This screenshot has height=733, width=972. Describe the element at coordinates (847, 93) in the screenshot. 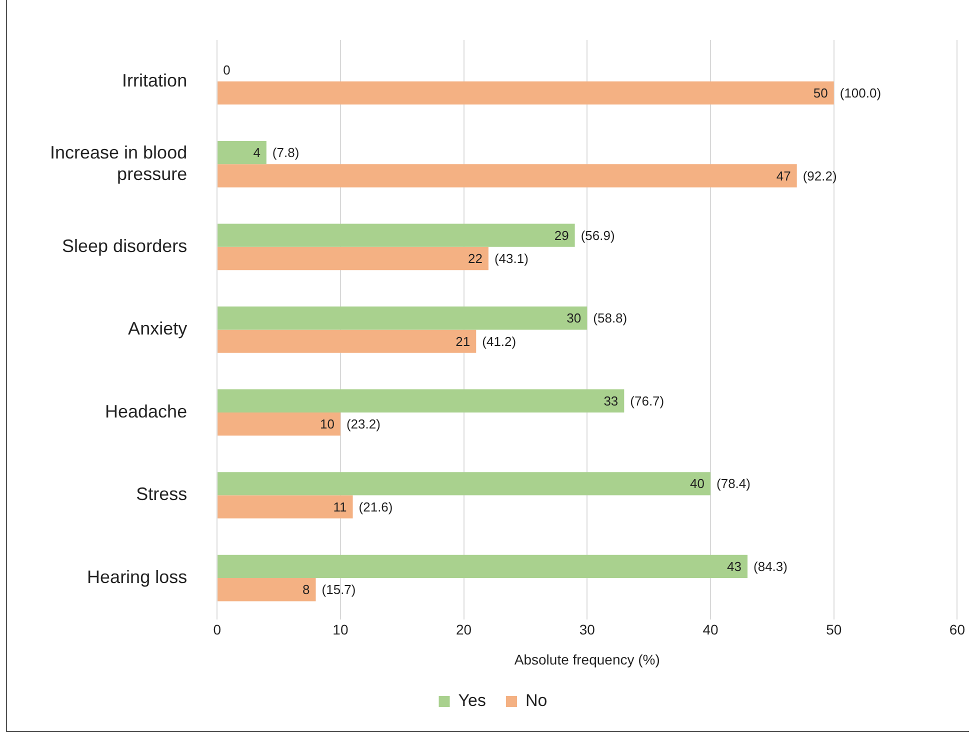

I see `data-label: 50 (100.0)` at that location.